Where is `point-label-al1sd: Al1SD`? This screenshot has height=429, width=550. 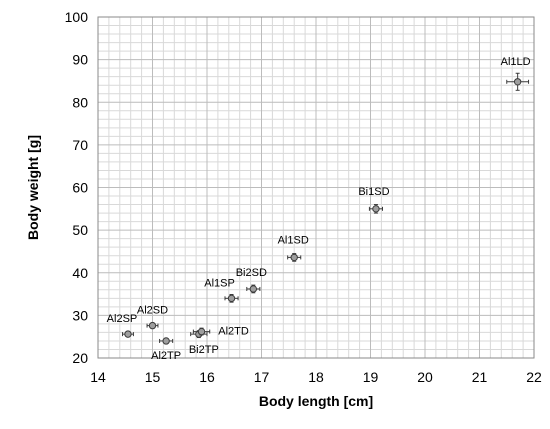
point-label-al1sd: Al1SD is located at coordinates (293, 240).